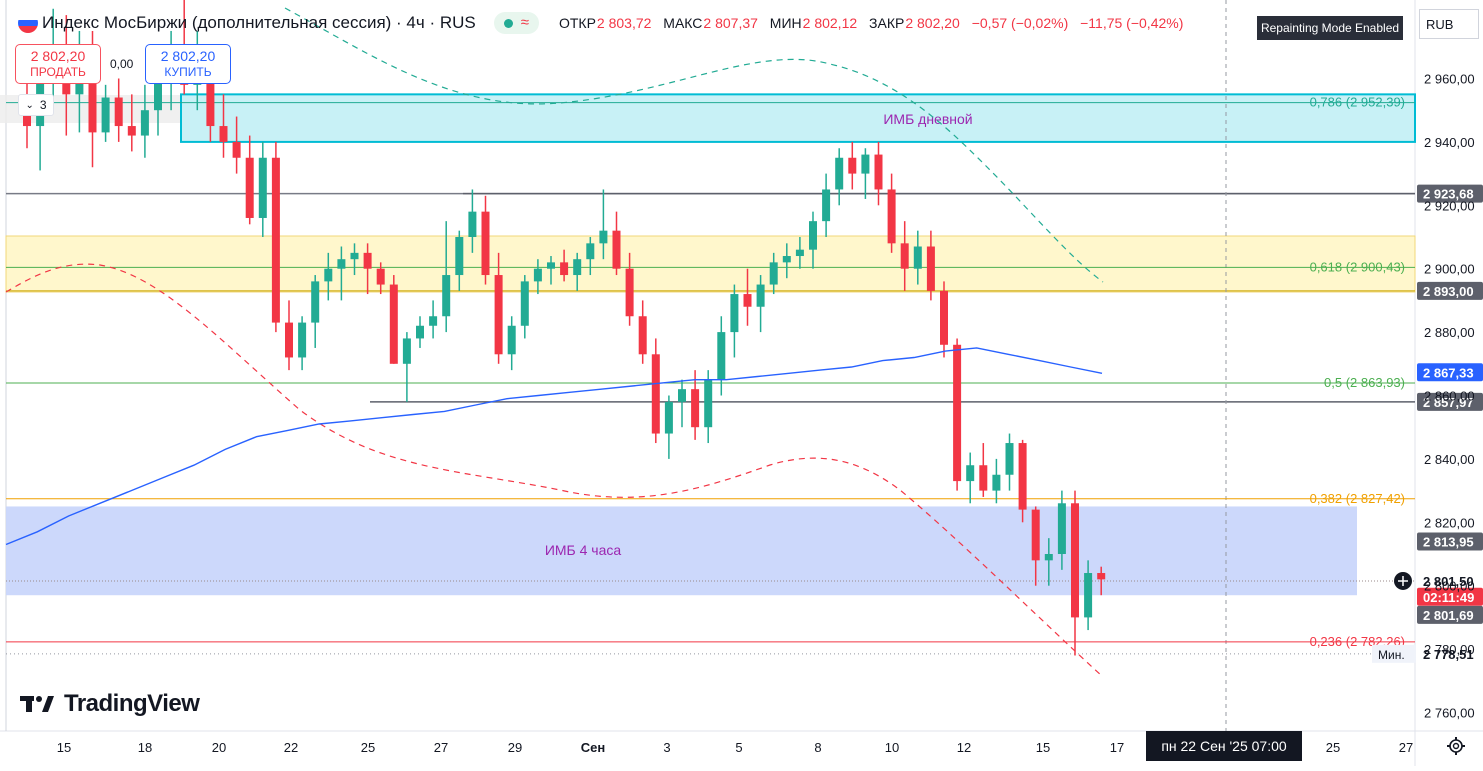  Describe the element at coordinates (1448, 581) in the screenshot. I see `price-tag: 2 801,50` at that location.